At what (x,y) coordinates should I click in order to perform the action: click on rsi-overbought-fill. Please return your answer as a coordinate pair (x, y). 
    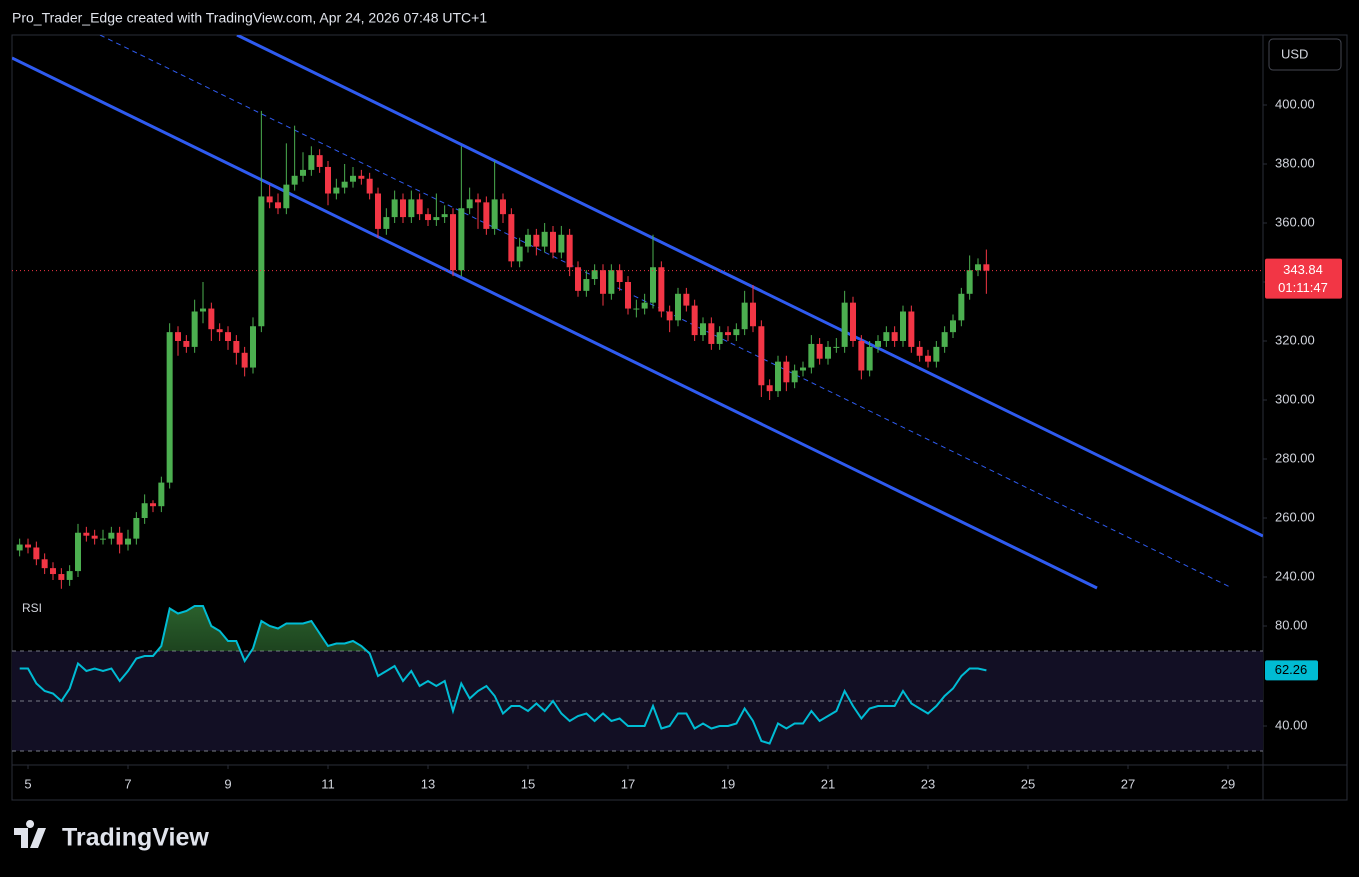
    Looking at the image, I should click on (503, 628).